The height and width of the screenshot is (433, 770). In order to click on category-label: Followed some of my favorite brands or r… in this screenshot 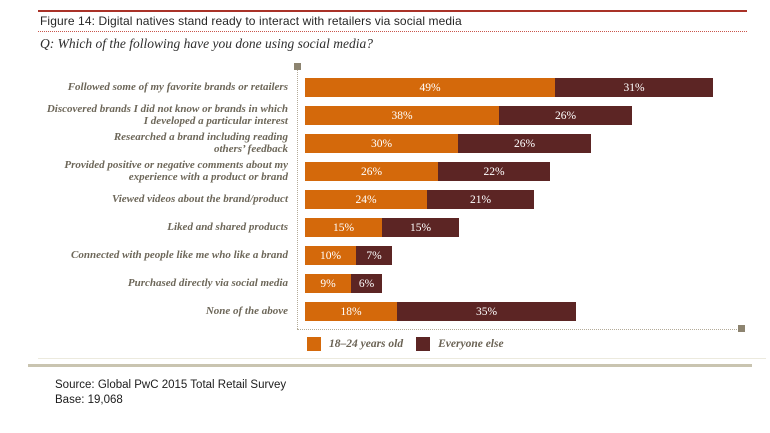, I will do `click(177, 86)`.